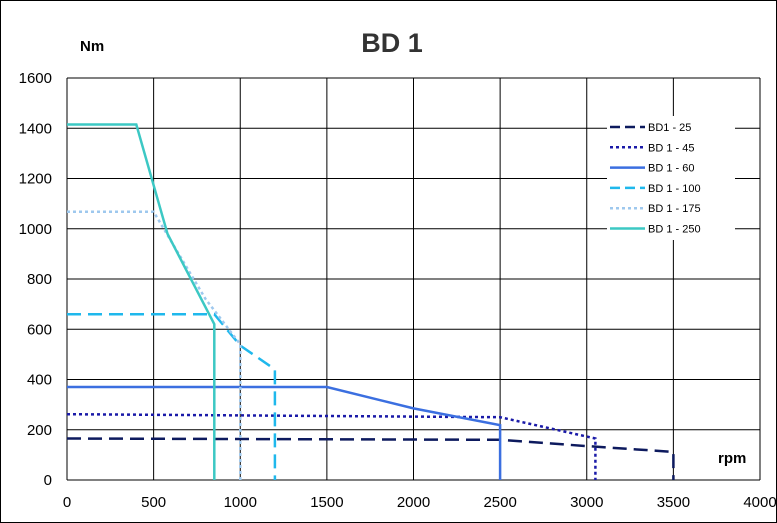 This screenshot has width=777, height=523. I want to click on x-axis-label: rpm, so click(732, 458).